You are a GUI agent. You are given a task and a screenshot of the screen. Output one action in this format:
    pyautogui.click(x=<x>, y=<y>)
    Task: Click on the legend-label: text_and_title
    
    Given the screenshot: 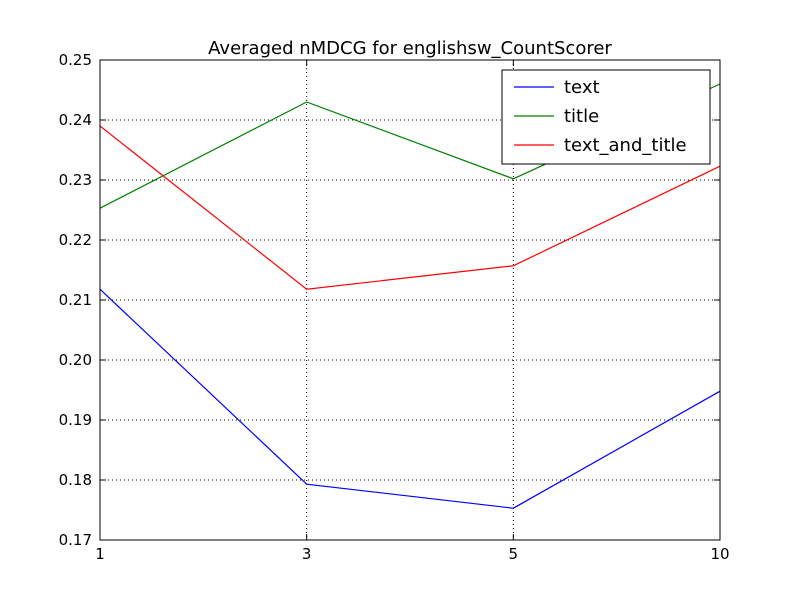 What is the action you would take?
    pyautogui.click(x=625, y=145)
    